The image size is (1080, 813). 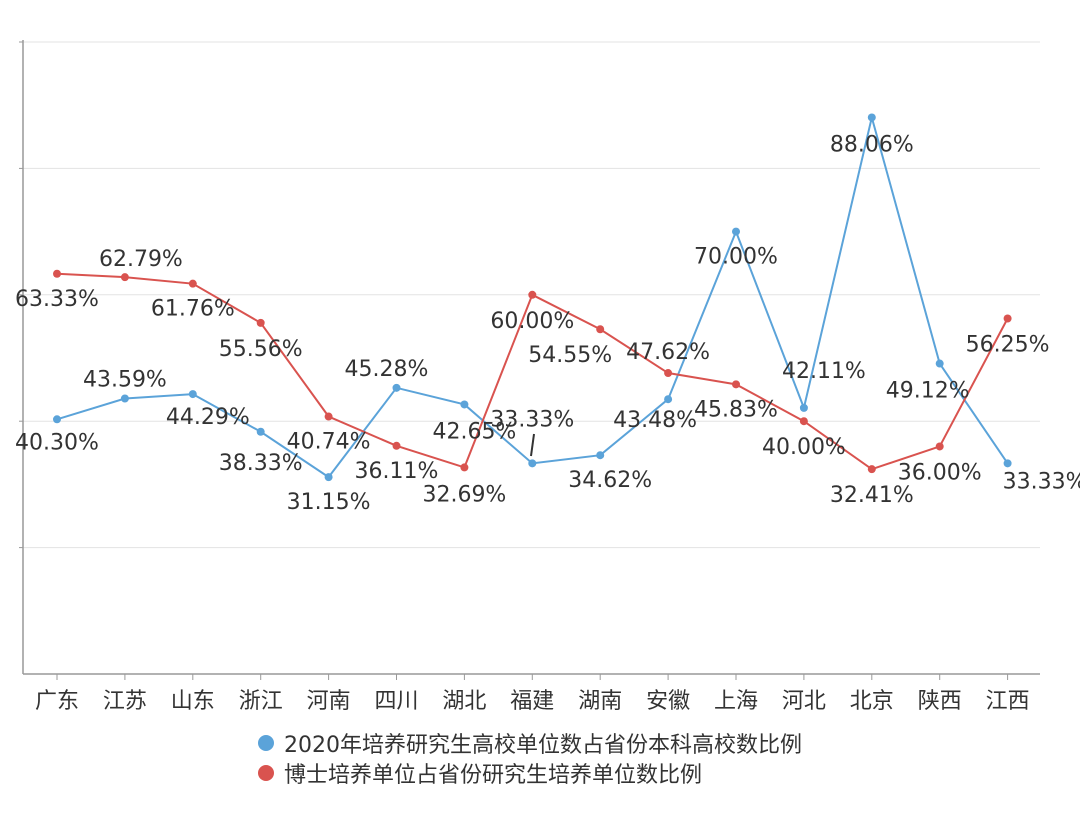 I want to click on data-label: 63.33%, so click(x=57, y=299).